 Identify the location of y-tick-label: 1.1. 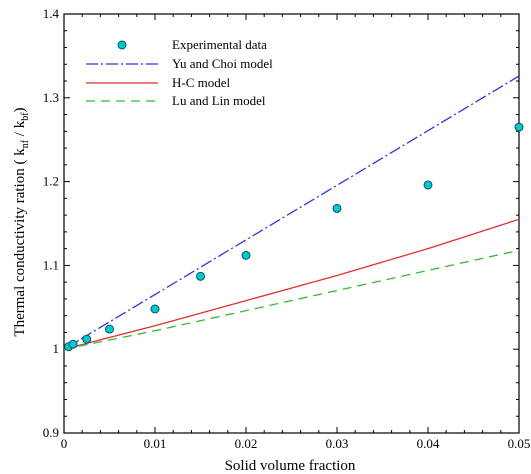
(51, 264).